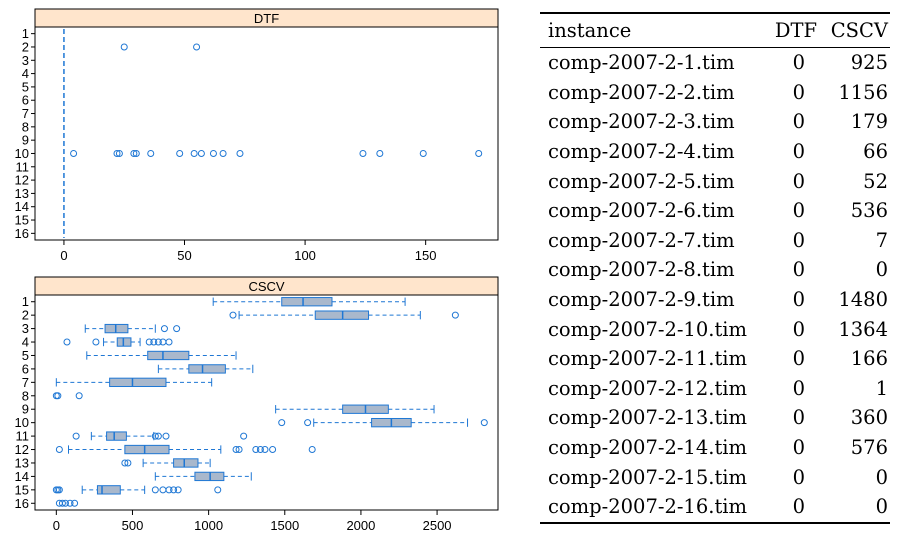  I want to click on cell-instance: comp-2007-2-12.tim, so click(648, 388).